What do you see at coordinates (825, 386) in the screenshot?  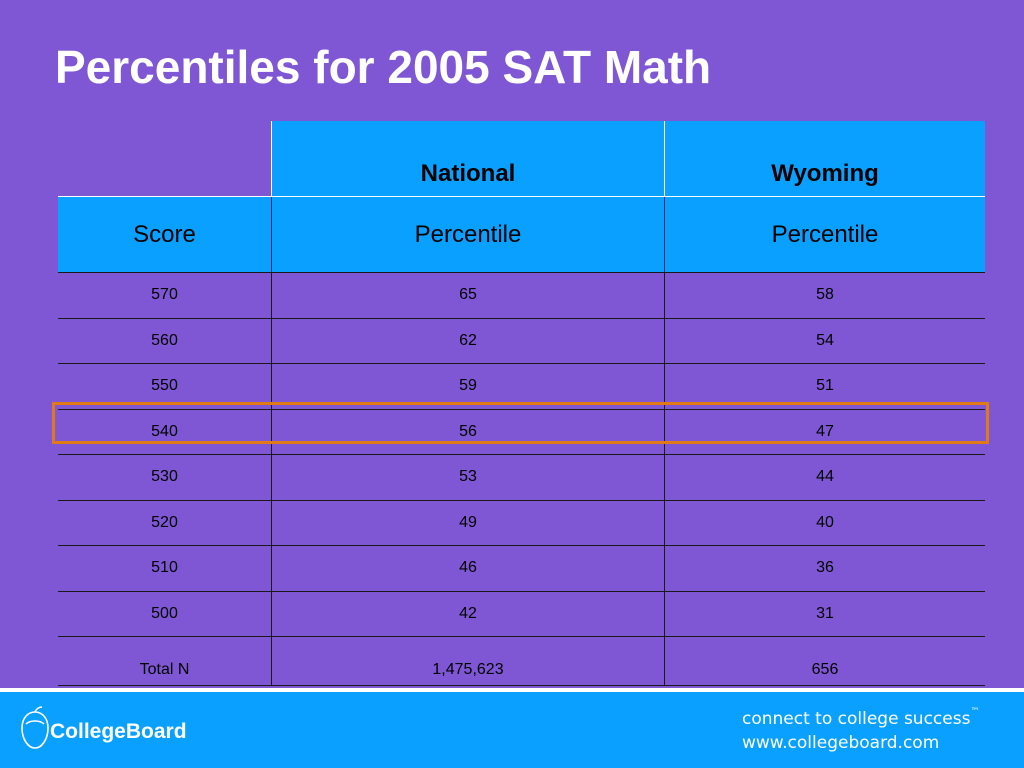 I see `wyoming-percentile-cell: 51` at bounding box center [825, 386].